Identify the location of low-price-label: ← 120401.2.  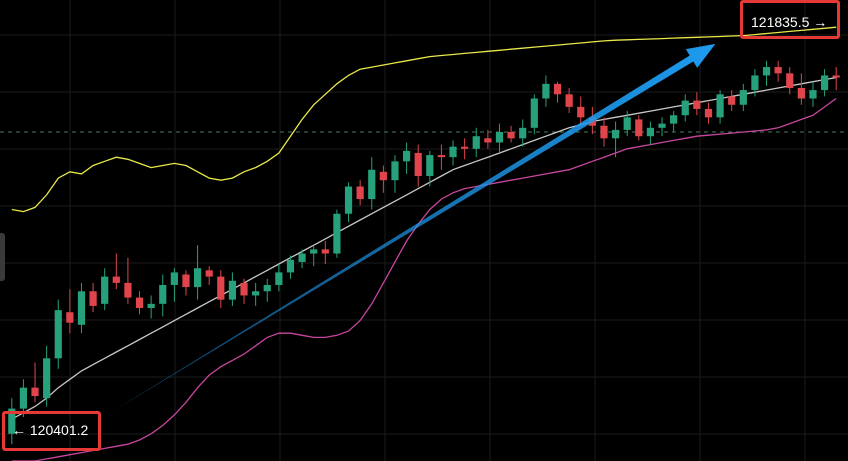
(50, 430).